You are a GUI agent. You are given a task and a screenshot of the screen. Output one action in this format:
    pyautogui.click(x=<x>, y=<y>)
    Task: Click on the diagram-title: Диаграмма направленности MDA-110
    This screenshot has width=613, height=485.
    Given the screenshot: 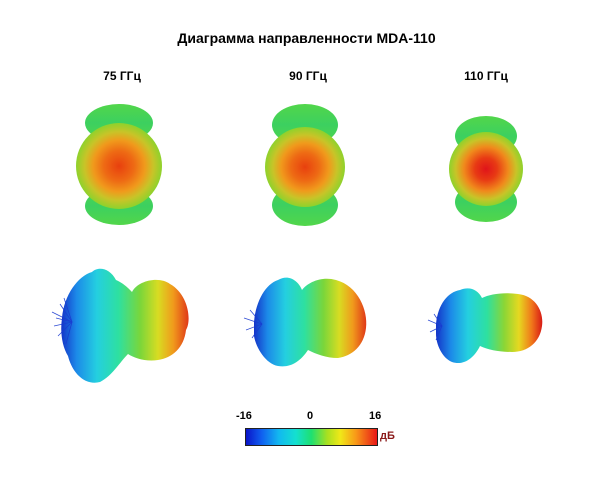 What is the action you would take?
    pyautogui.click(x=306, y=38)
    